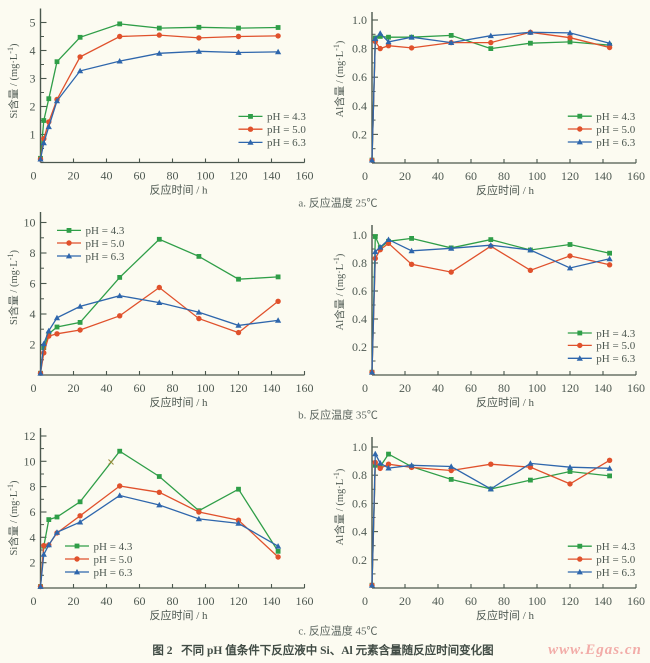 The image size is (650, 663). What do you see at coordinates (338, 414) in the screenshot?
I see `svg-text: b. 反应温度 35℃` at bounding box center [338, 414].